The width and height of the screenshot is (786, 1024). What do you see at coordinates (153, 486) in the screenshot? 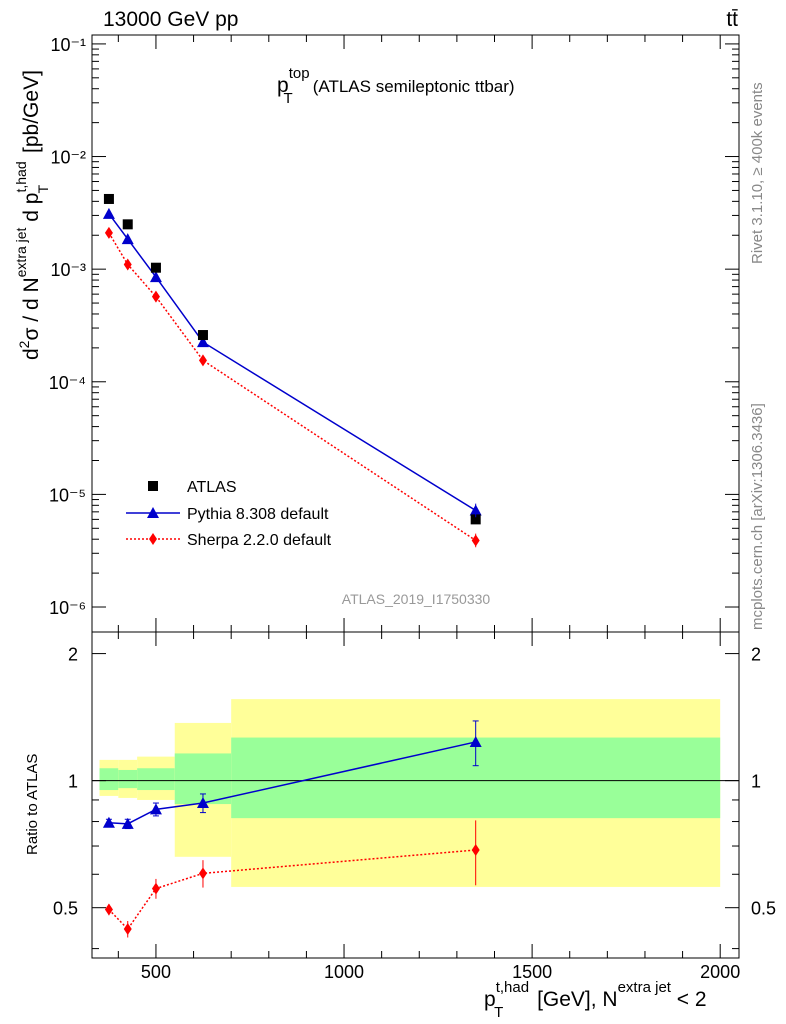
I see `legend-marker-atlas` at bounding box center [153, 486].